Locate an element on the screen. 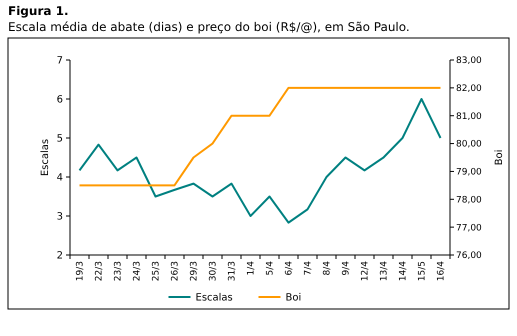 The image size is (517, 336). y-tick-label: 2 is located at coordinates (59, 256).